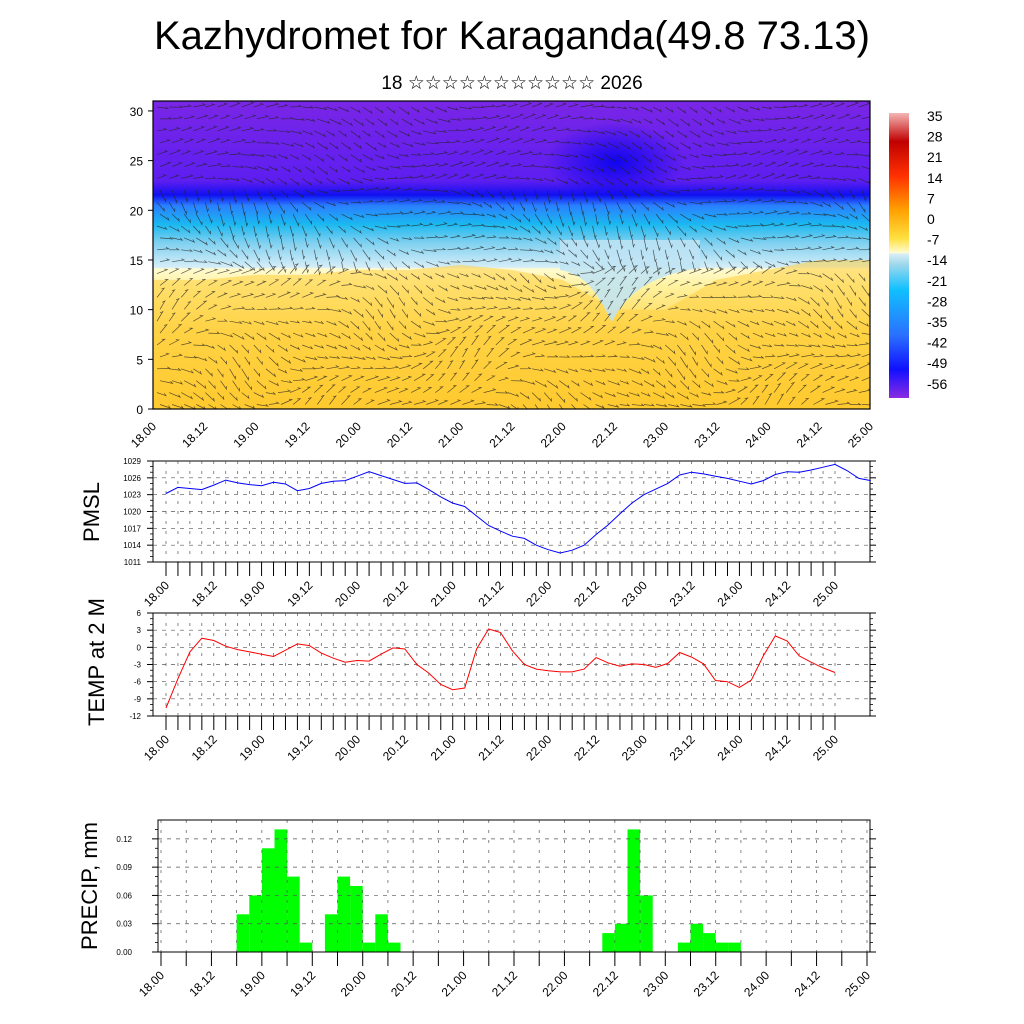 The width and height of the screenshot is (1024, 1024). Describe the element at coordinates (156, 593) in the screenshot. I see `x-tick-label: 18.00` at that location.